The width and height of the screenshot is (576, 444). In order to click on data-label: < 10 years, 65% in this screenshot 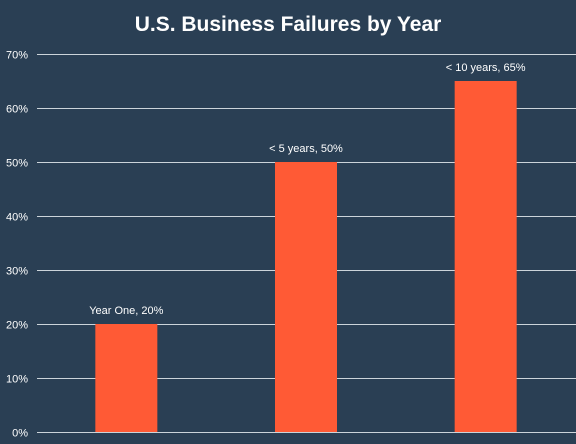, I will do `click(486, 68)`.